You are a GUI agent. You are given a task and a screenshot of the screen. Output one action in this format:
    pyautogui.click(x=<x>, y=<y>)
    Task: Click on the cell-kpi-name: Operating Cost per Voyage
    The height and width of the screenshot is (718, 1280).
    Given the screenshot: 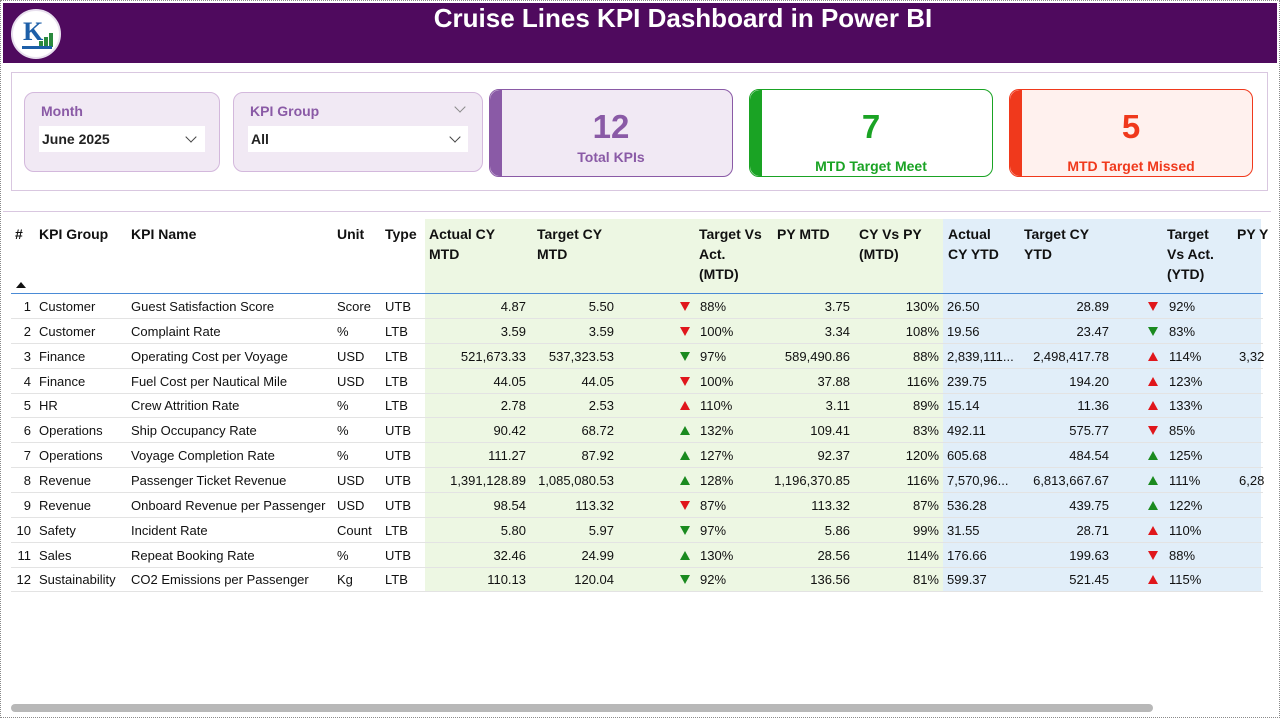 What is the action you would take?
    pyautogui.click(x=209, y=356)
    